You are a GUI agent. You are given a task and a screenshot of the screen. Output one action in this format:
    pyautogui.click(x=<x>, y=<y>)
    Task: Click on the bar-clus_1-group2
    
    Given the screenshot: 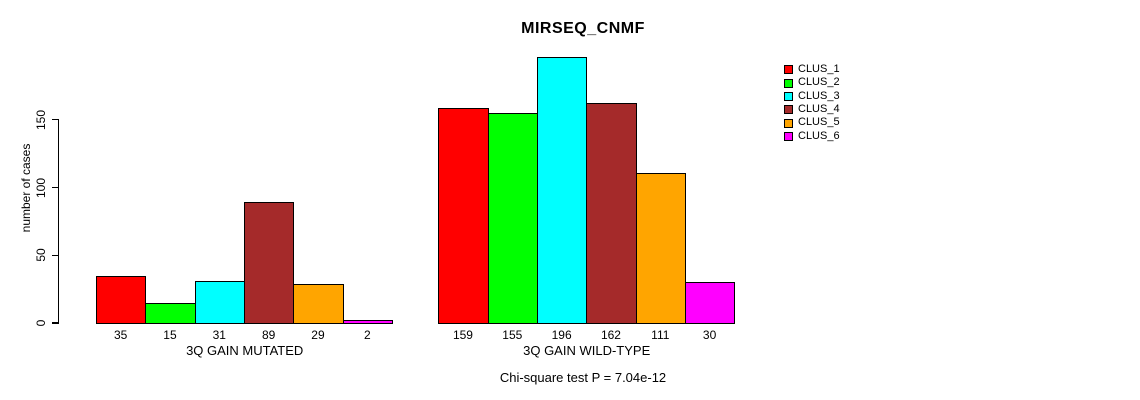 What is the action you would take?
    pyautogui.click(x=463, y=215)
    